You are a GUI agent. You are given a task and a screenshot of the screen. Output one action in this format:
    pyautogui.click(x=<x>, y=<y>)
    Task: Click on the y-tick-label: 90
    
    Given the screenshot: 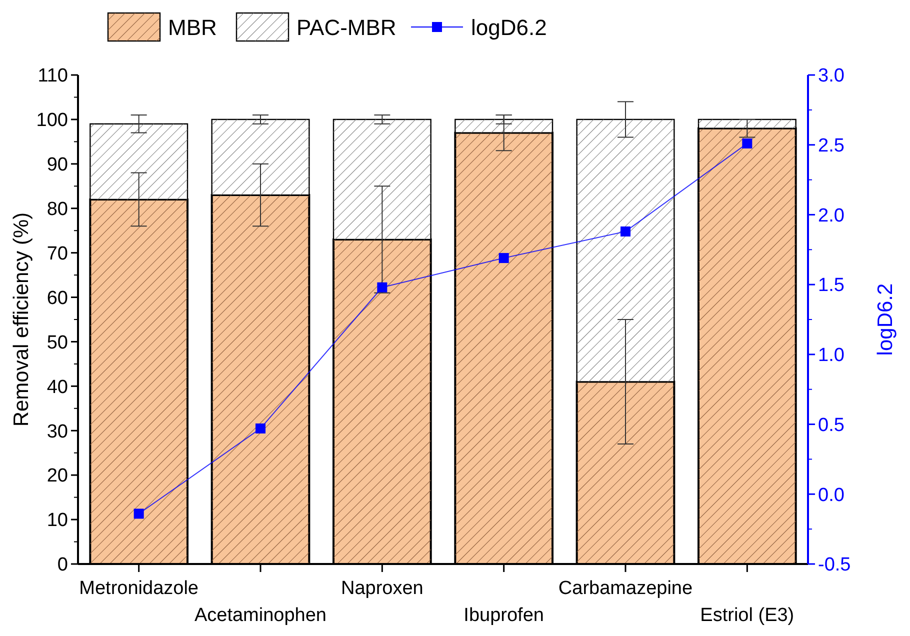 What is the action you would take?
    pyautogui.click(x=57, y=165)
    